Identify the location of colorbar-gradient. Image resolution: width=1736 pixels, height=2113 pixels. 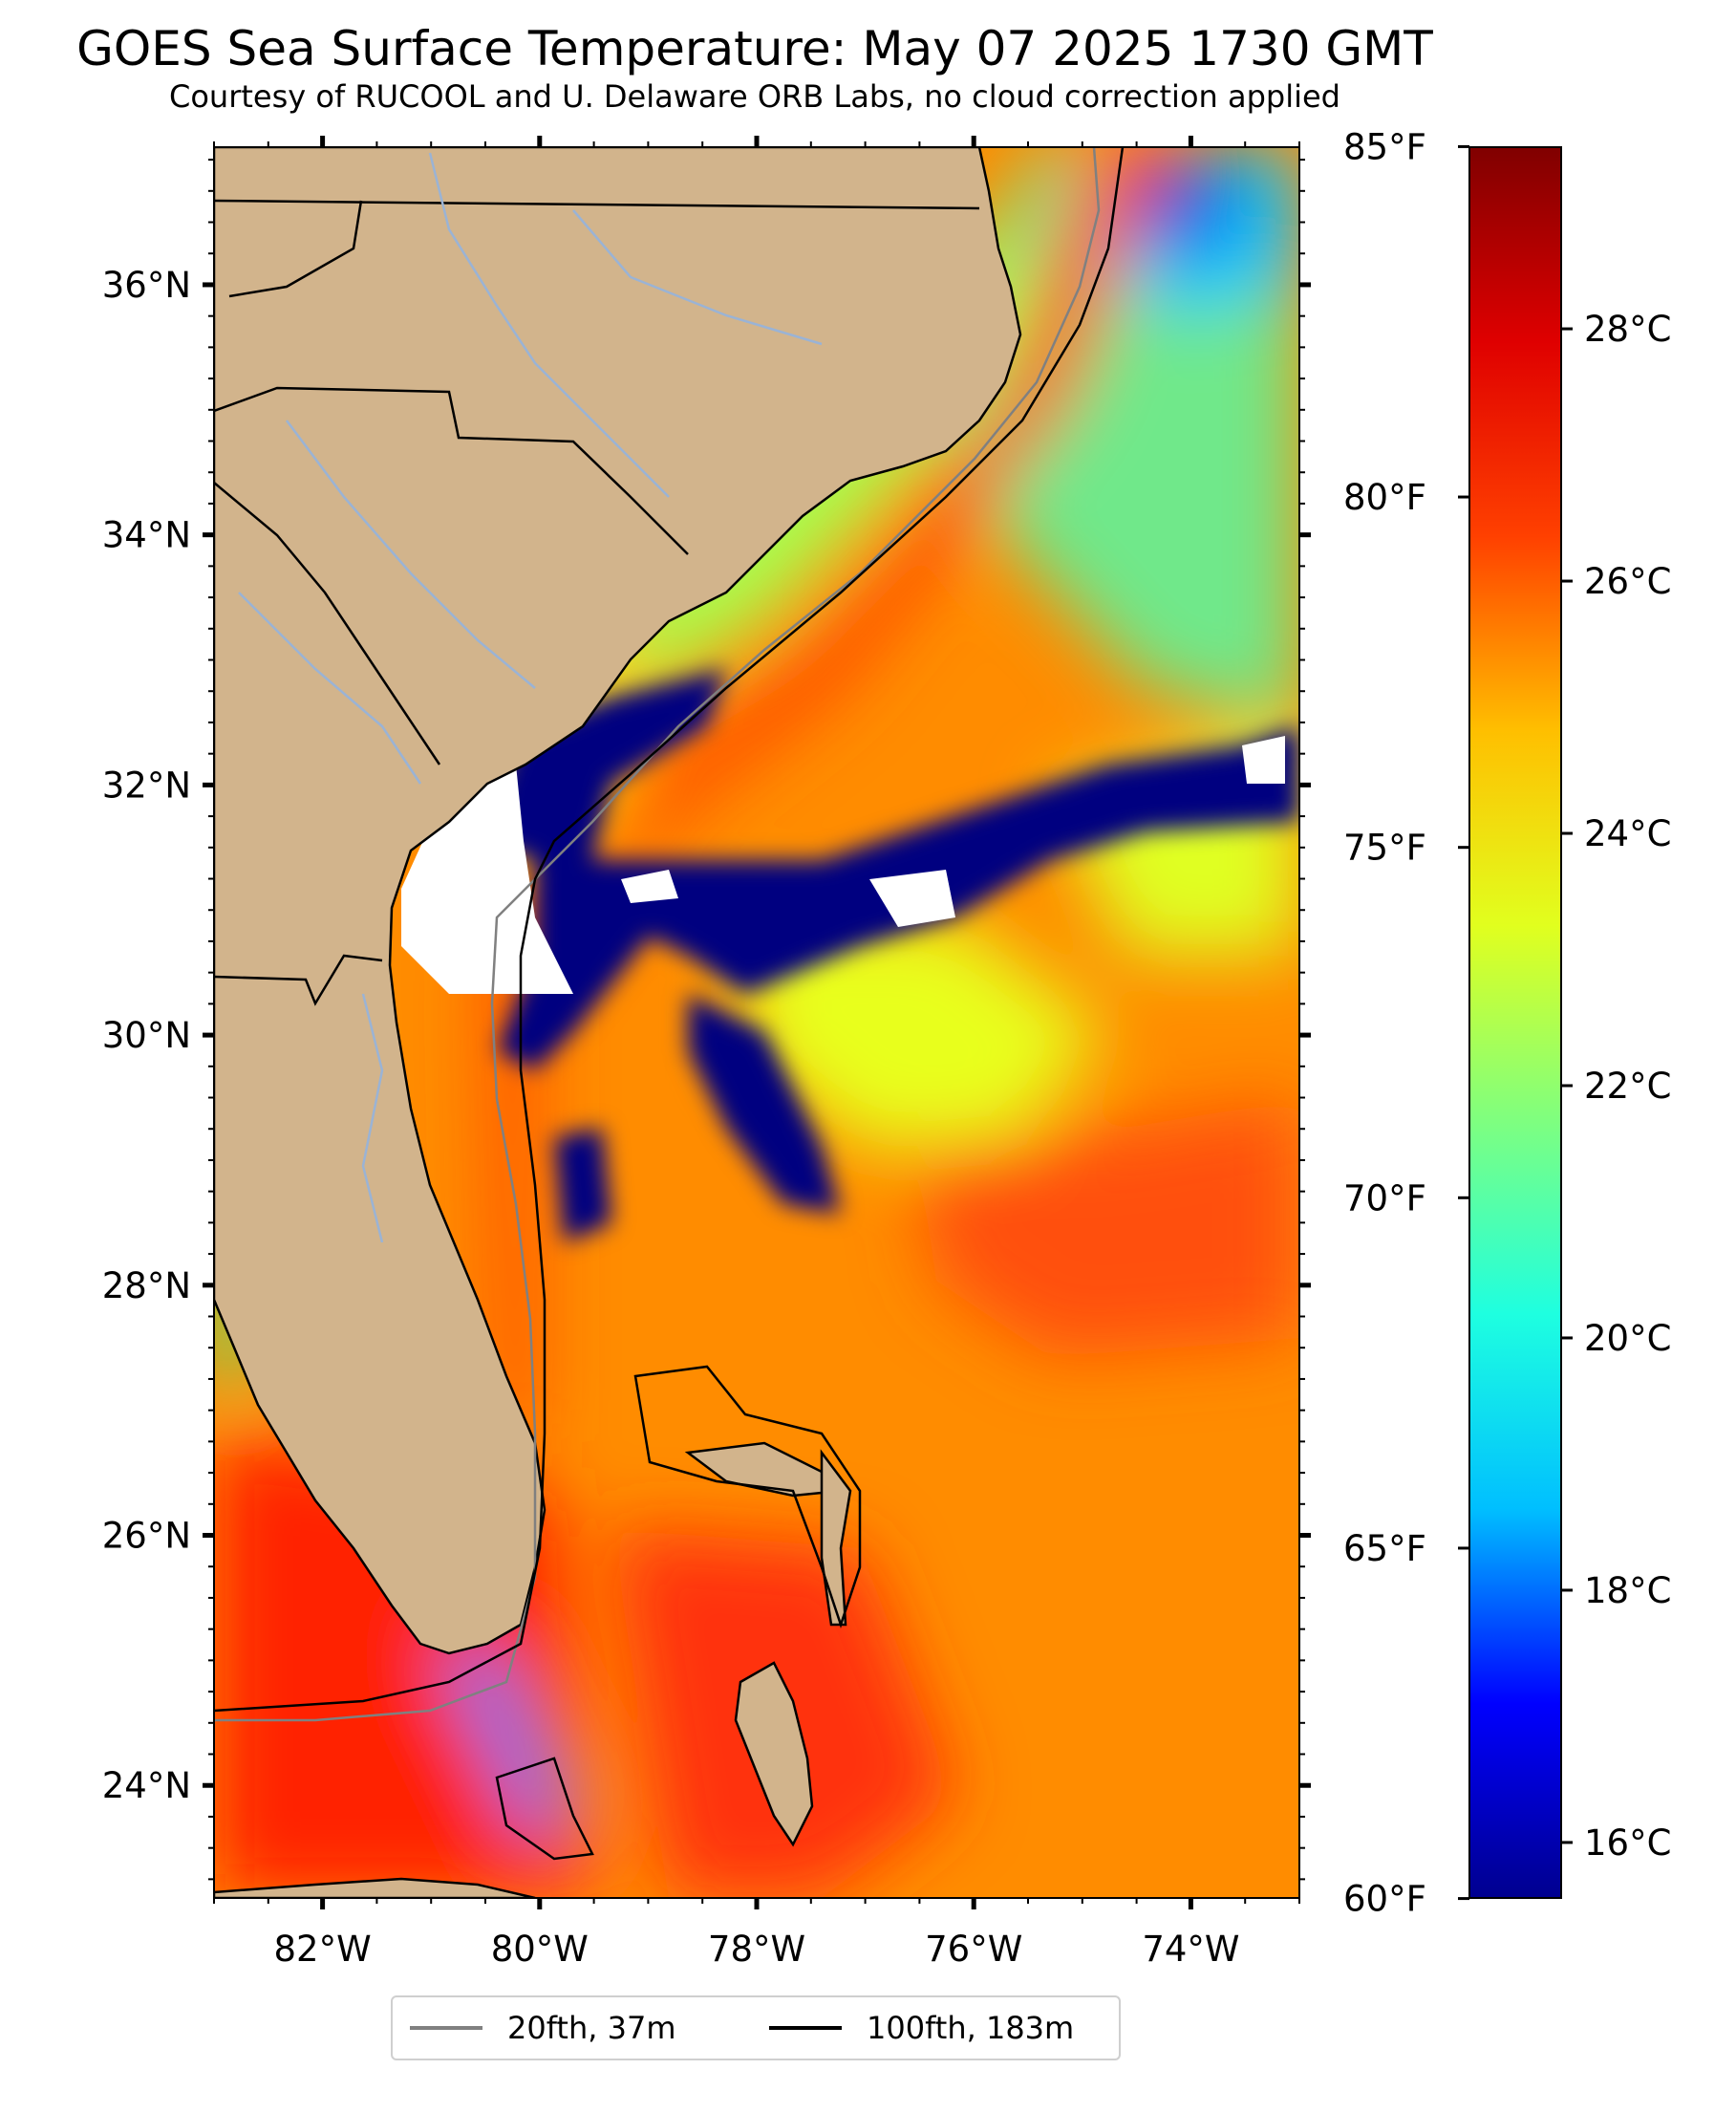
(1515, 1023).